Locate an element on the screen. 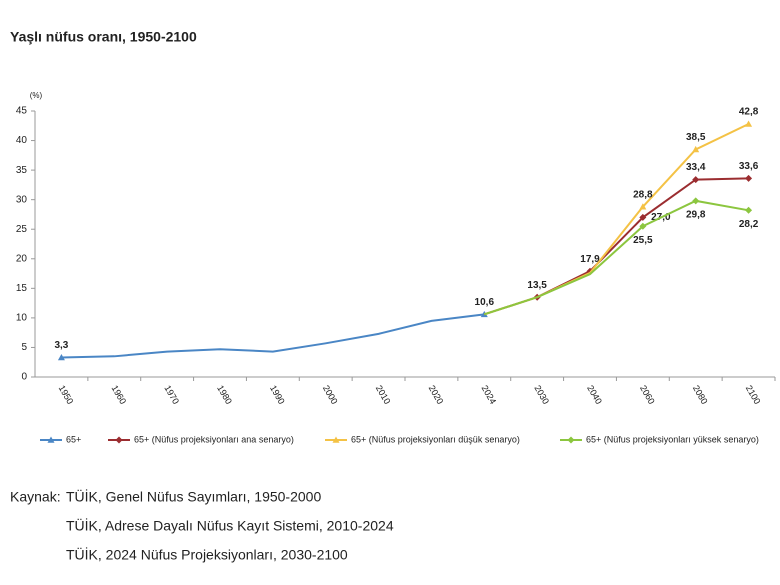 Image resolution: width=780 pixels, height=585 pixels. x-tick-label: 1980 is located at coordinates (224, 395).